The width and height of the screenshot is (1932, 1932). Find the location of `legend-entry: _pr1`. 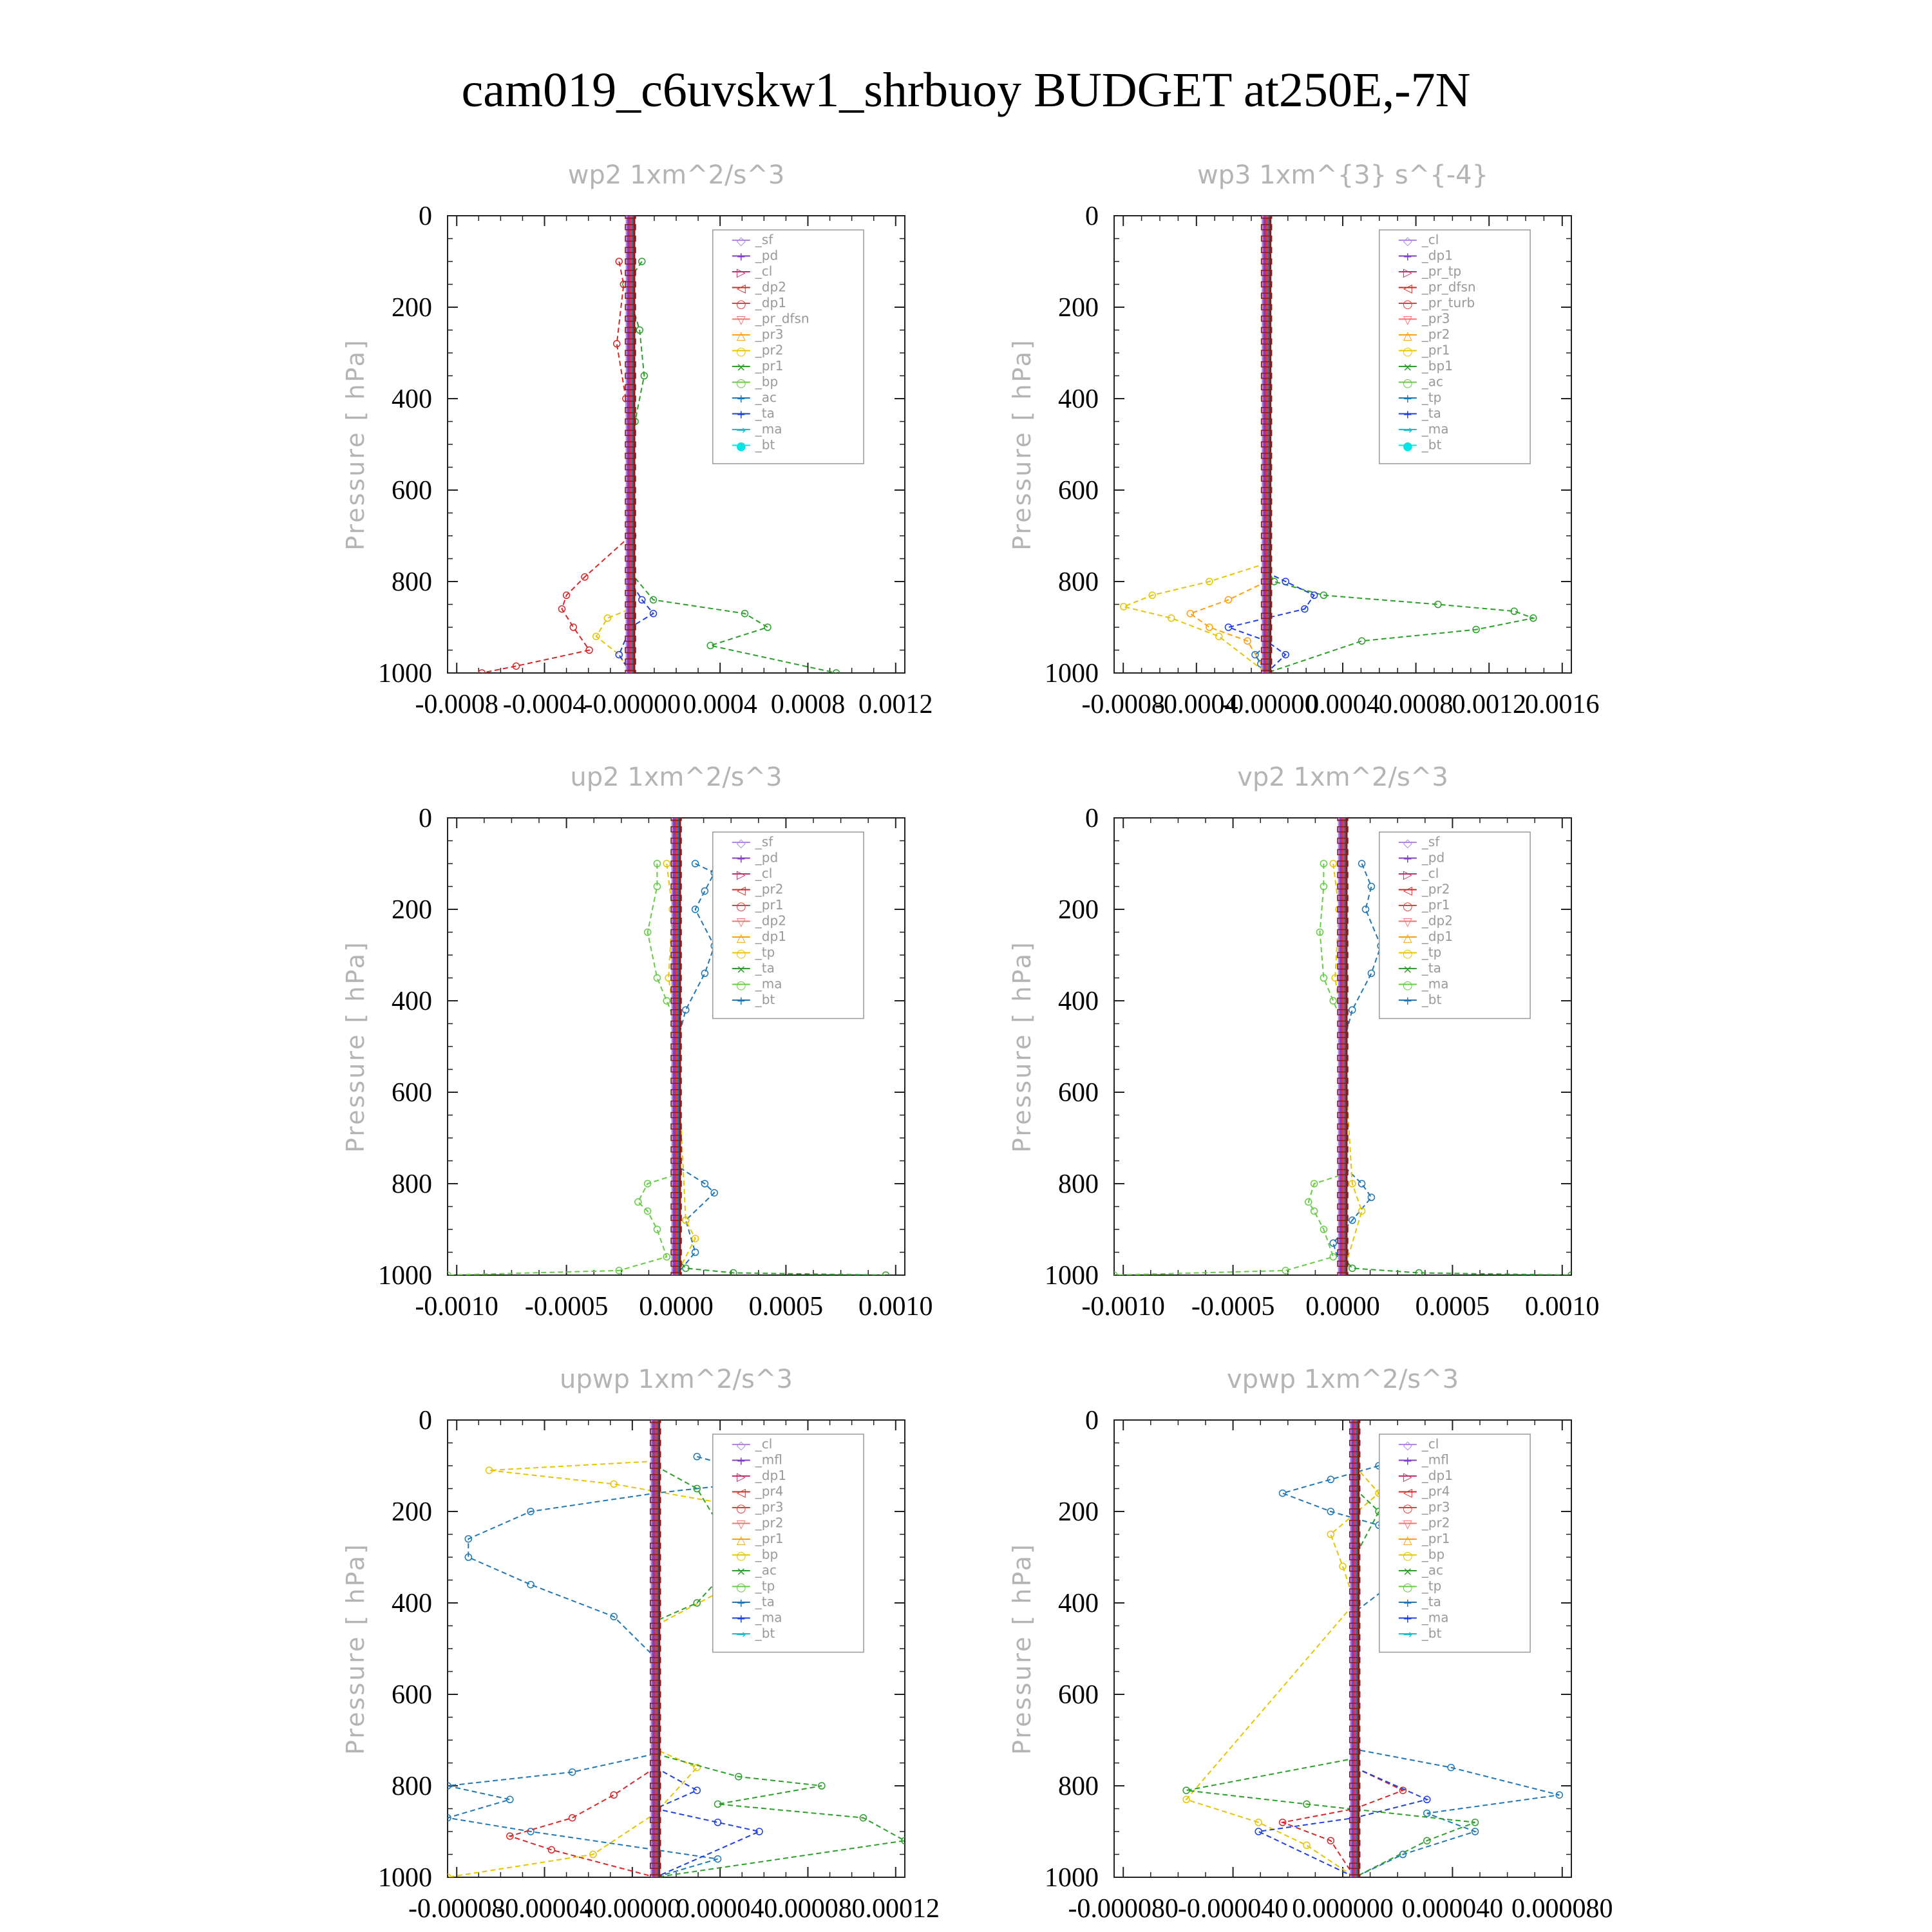

legend-entry: _pr1 is located at coordinates (1436, 905).